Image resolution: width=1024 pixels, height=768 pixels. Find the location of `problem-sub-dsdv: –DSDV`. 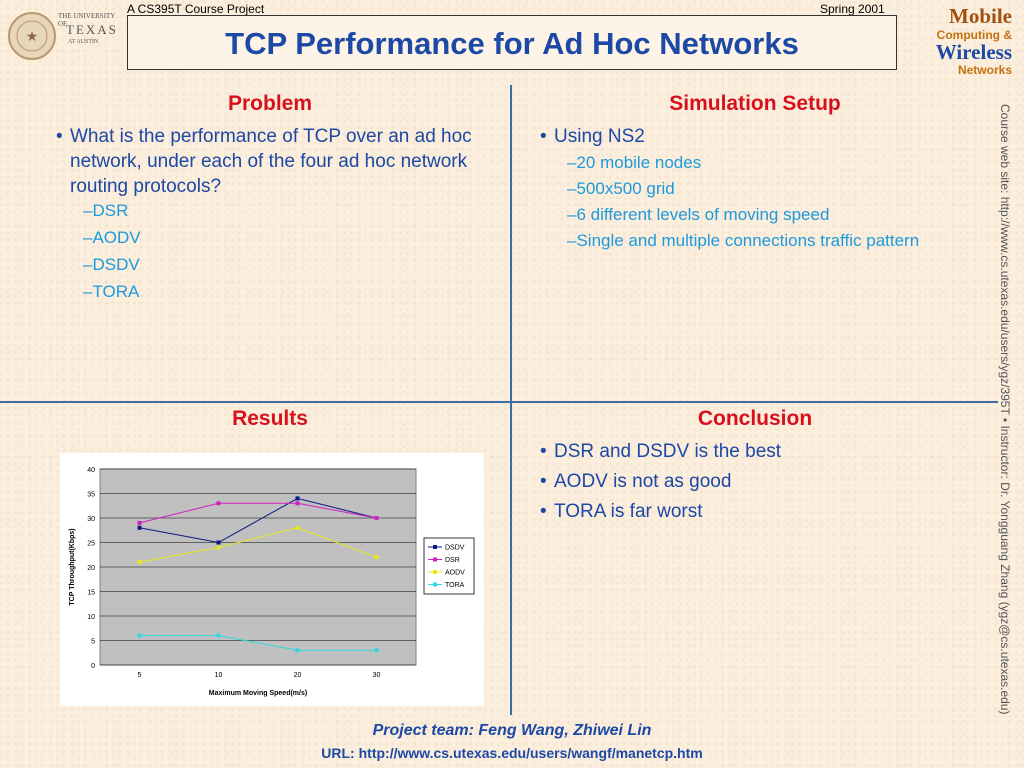

problem-sub-dsdv: –DSDV is located at coordinates (111, 264).